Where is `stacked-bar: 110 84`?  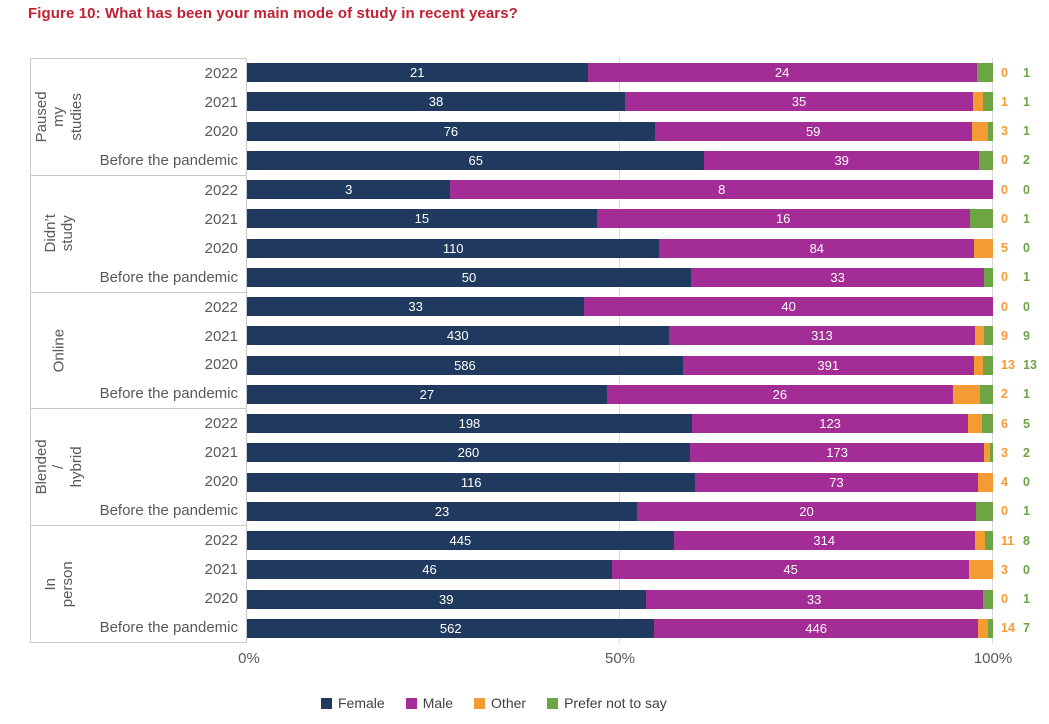
stacked-bar: 110 84 is located at coordinates (620, 248).